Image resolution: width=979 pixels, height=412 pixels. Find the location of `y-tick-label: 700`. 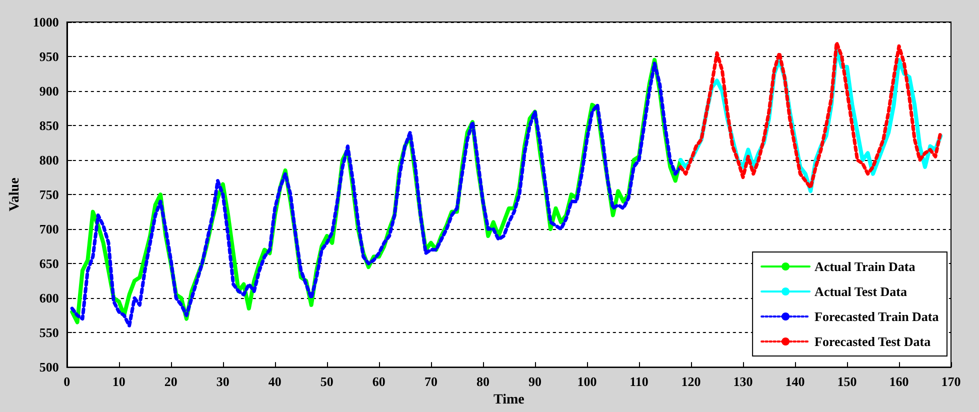

y-tick-label: 700 is located at coordinates (49, 229).